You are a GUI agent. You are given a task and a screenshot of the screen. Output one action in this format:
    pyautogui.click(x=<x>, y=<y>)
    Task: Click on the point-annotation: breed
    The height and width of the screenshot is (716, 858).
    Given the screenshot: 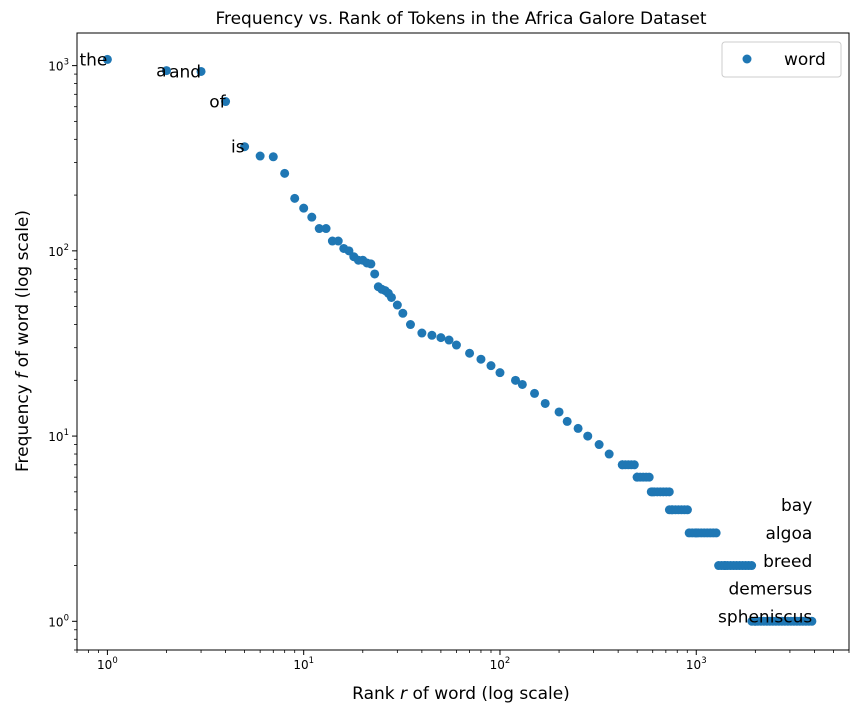 What is the action you would take?
    pyautogui.click(x=787, y=562)
    